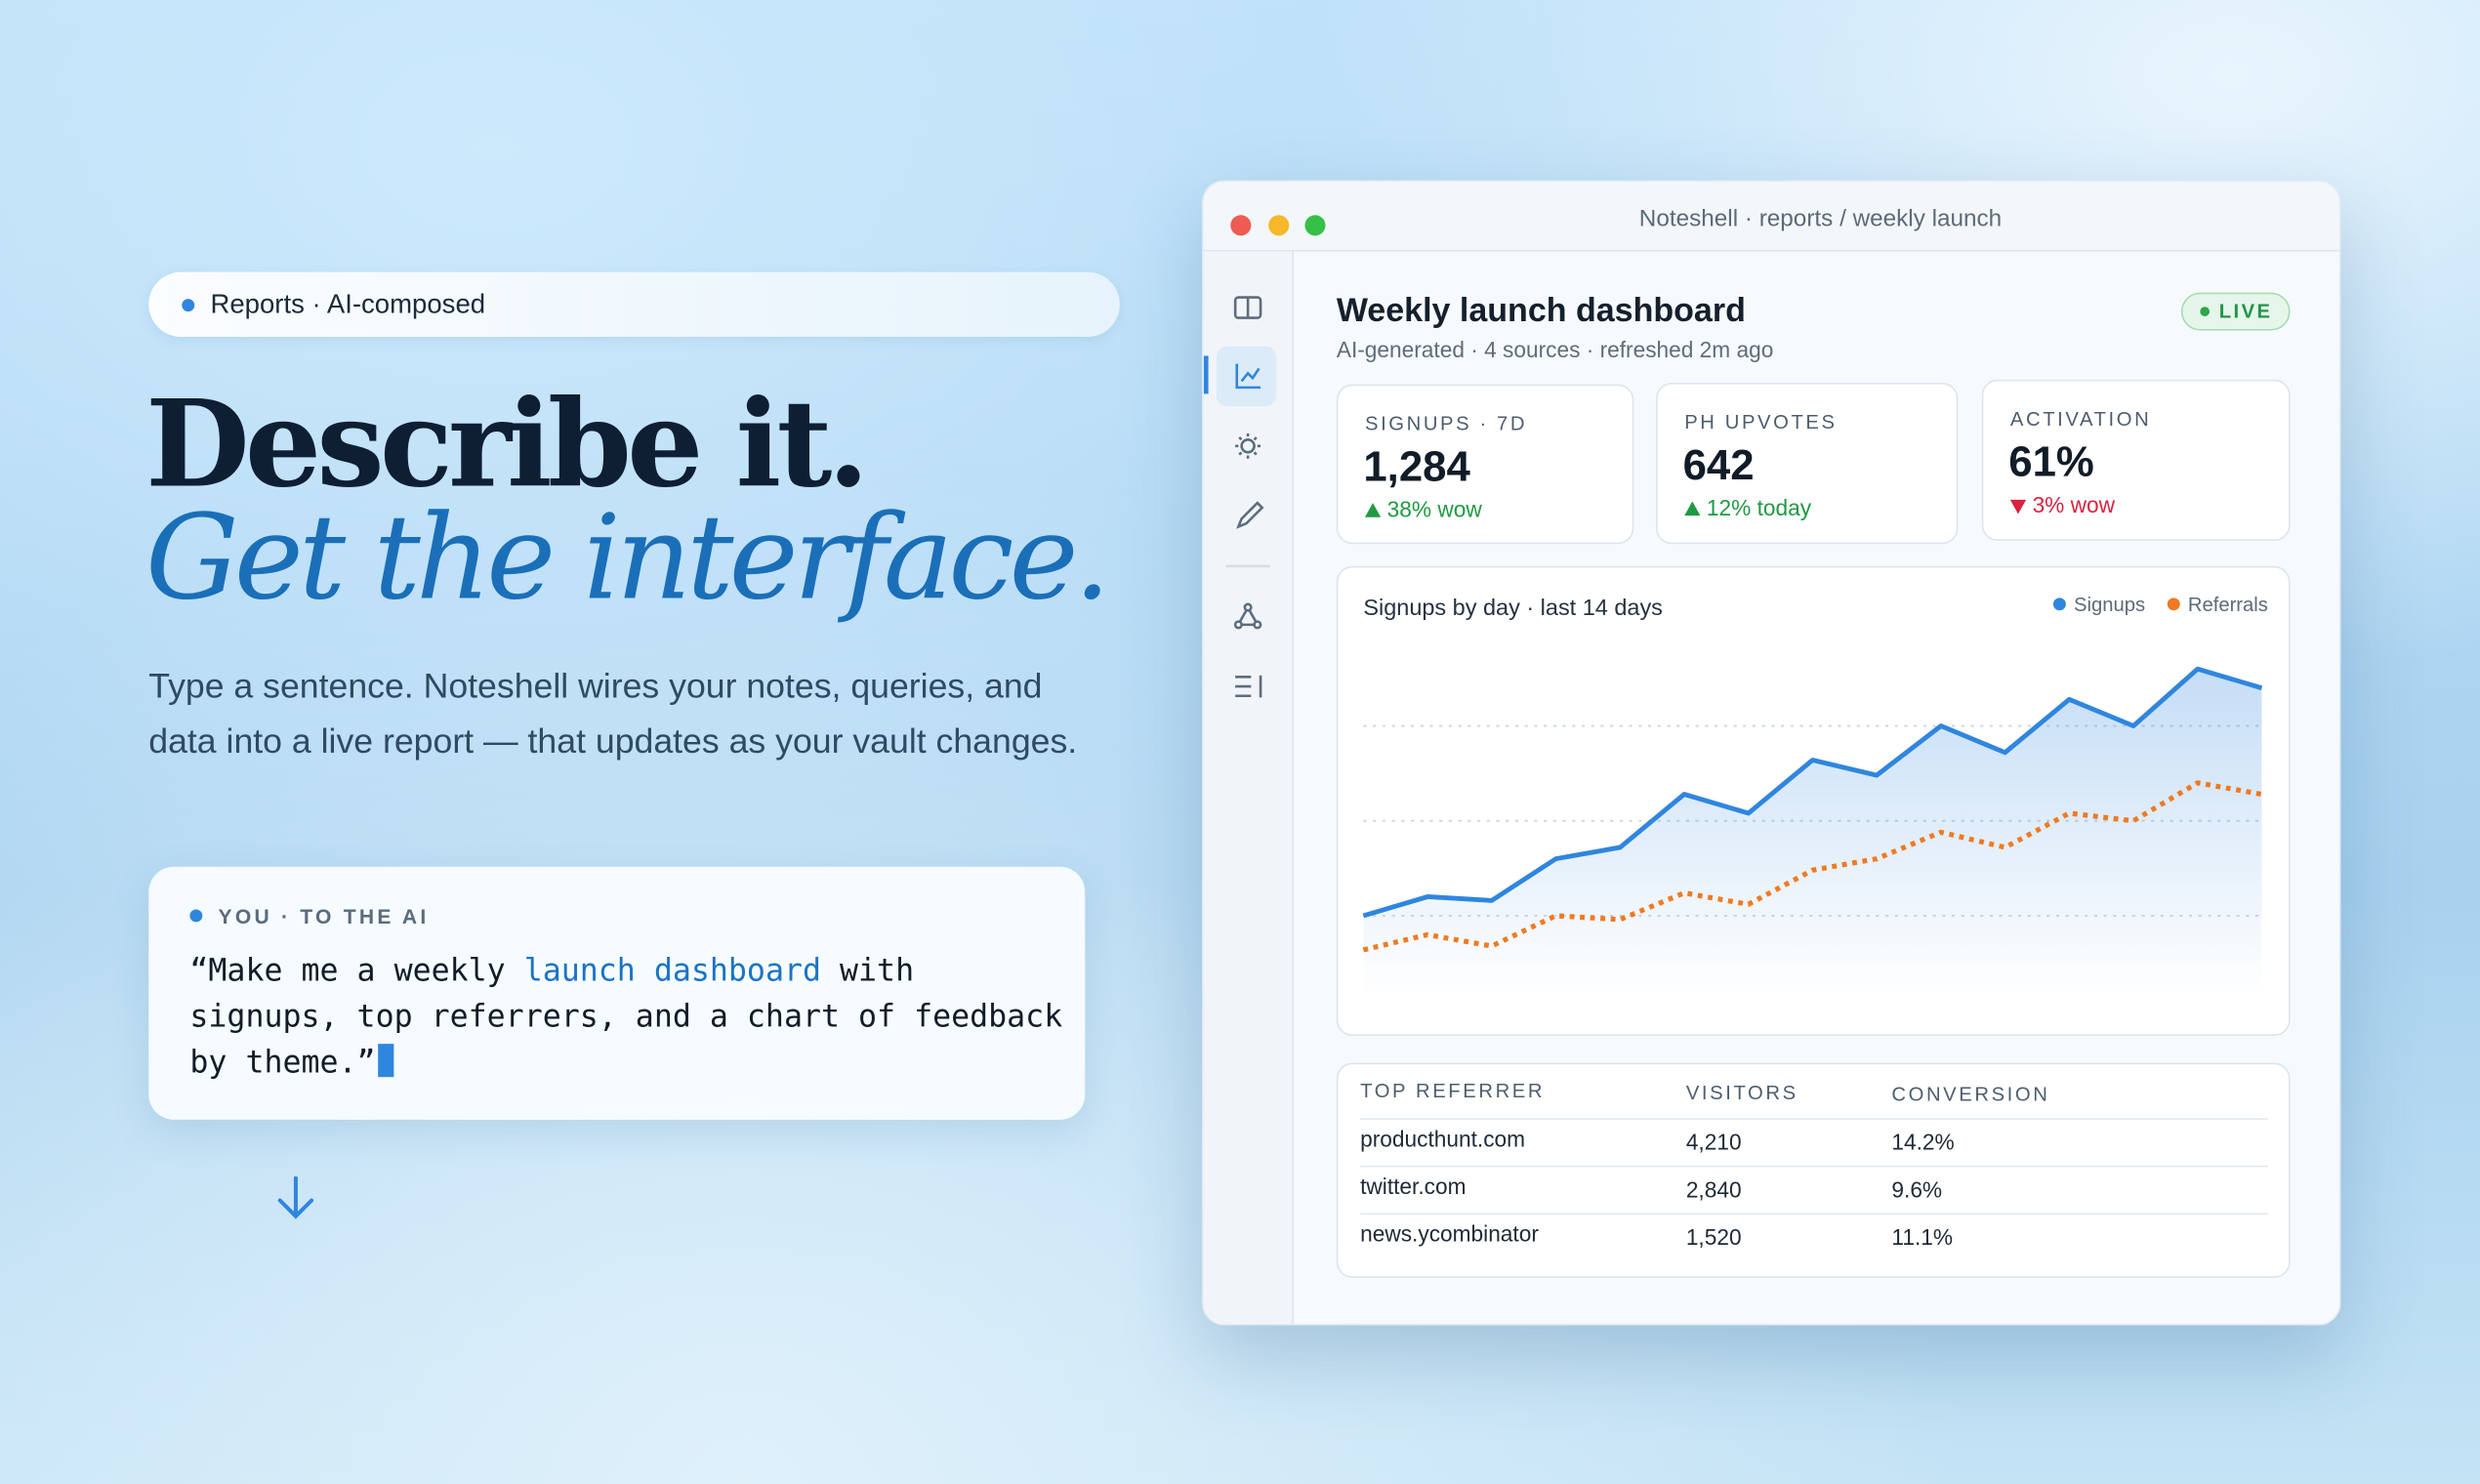 The width and height of the screenshot is (2480, 1484). Describe the element at coordinates (1206, 375) in the screenshot. I see `active-indicator` at that location.